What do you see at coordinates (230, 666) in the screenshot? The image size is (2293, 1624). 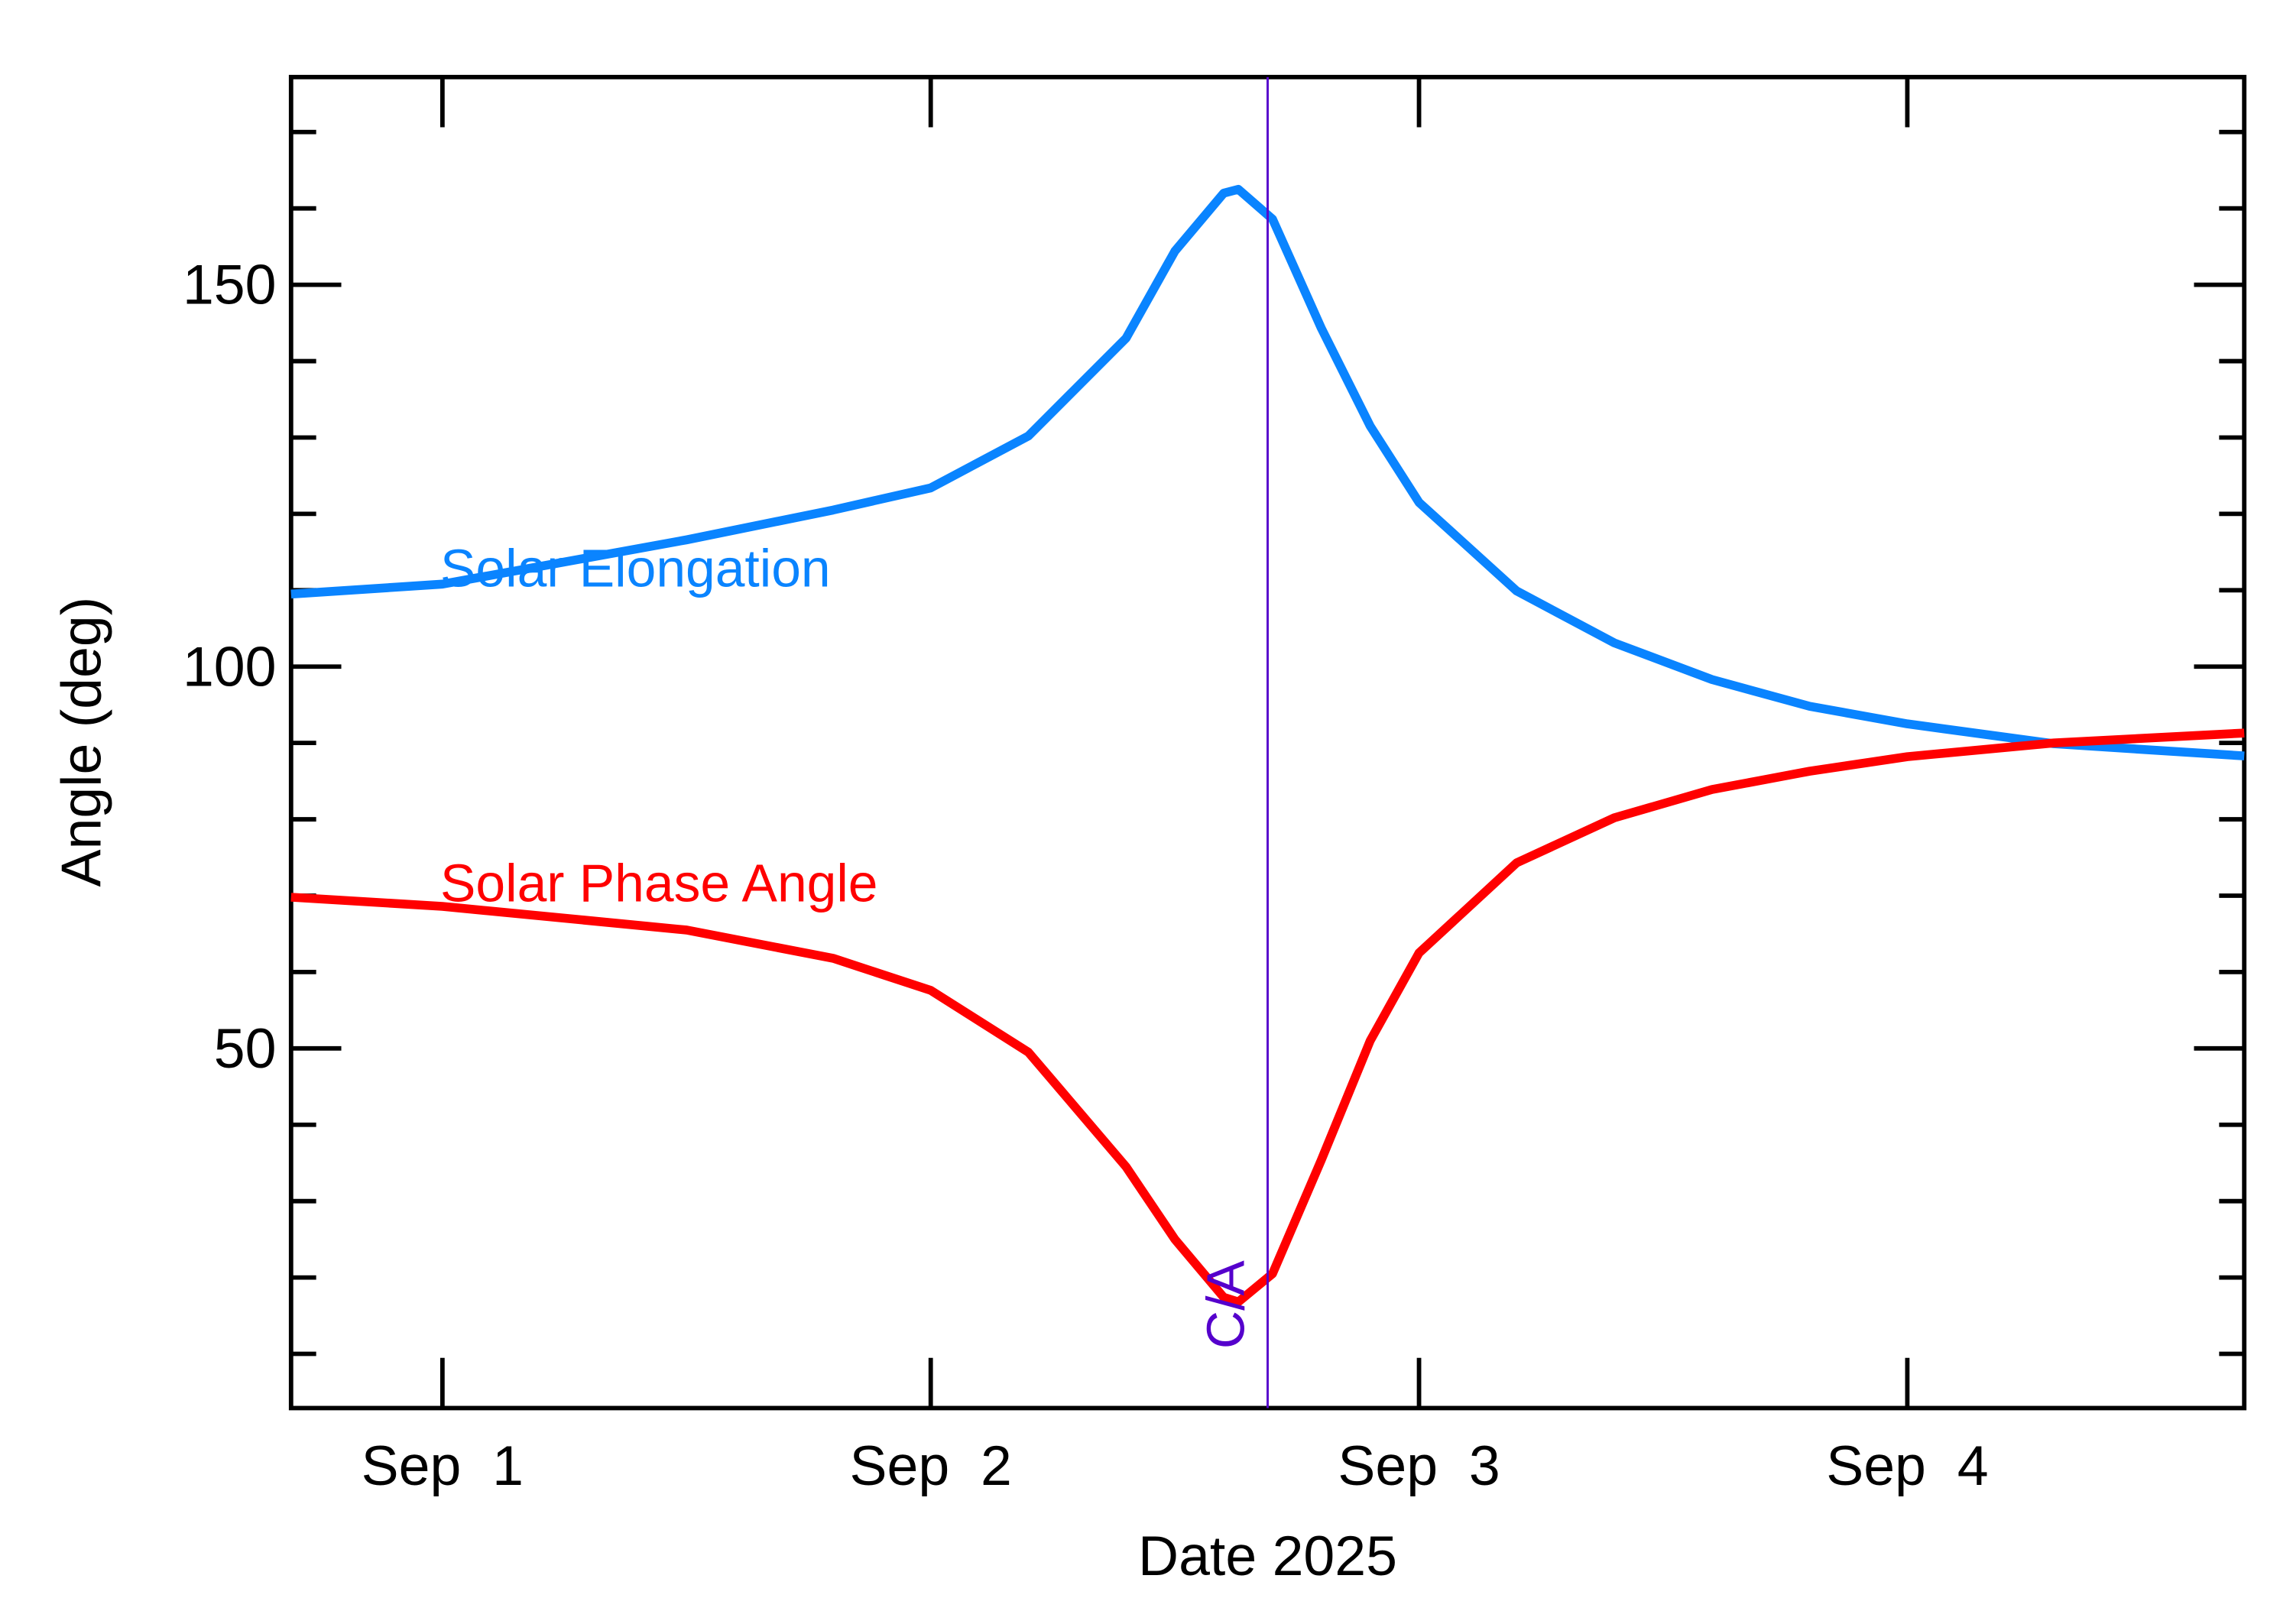 I see `y-tick-label: 100` at bounding box center [230, 666].